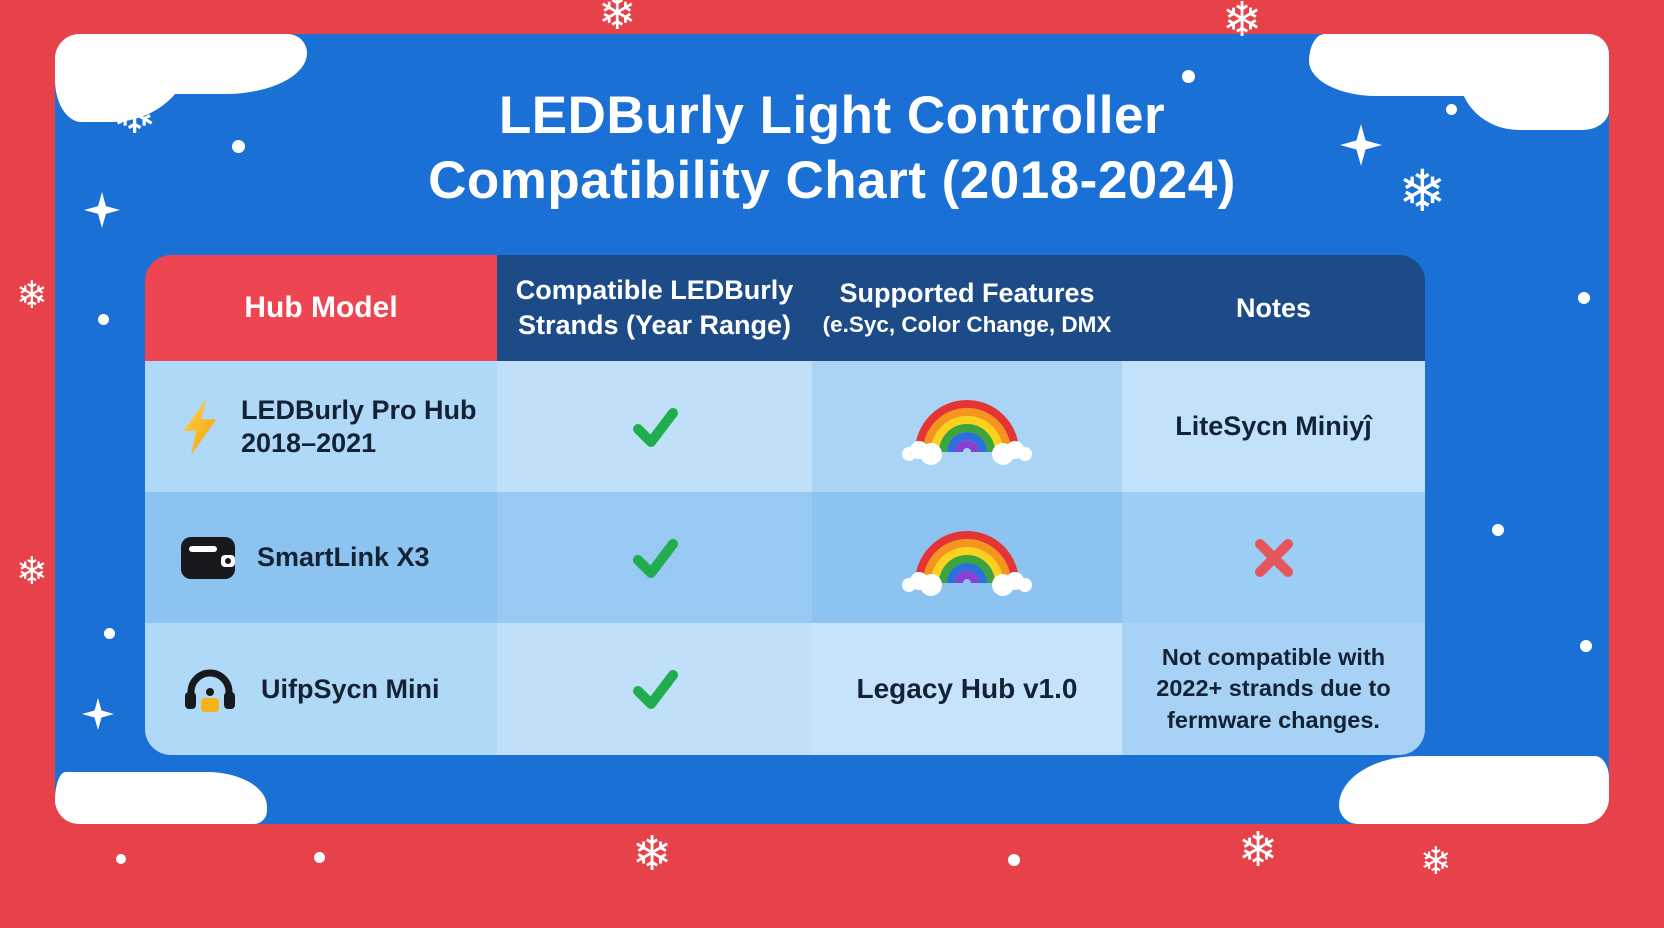 The height and width of the screenshot is (928, 1664). Describe the element at coordinates (1474, 790) in the screenshot. I see `snow-drift-bottom-right` at that location.